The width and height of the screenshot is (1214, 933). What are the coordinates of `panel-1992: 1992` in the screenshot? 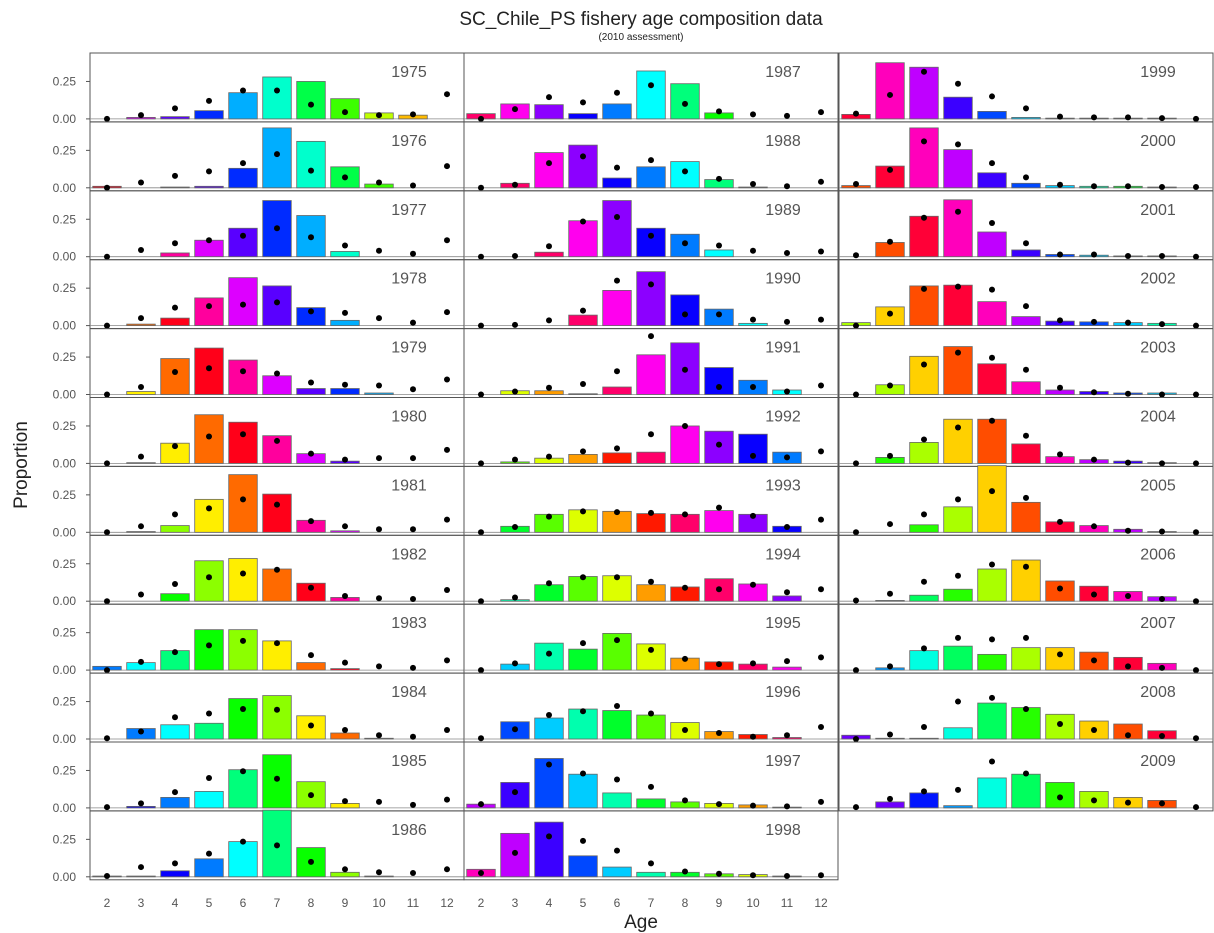 It's located at (651, 432).